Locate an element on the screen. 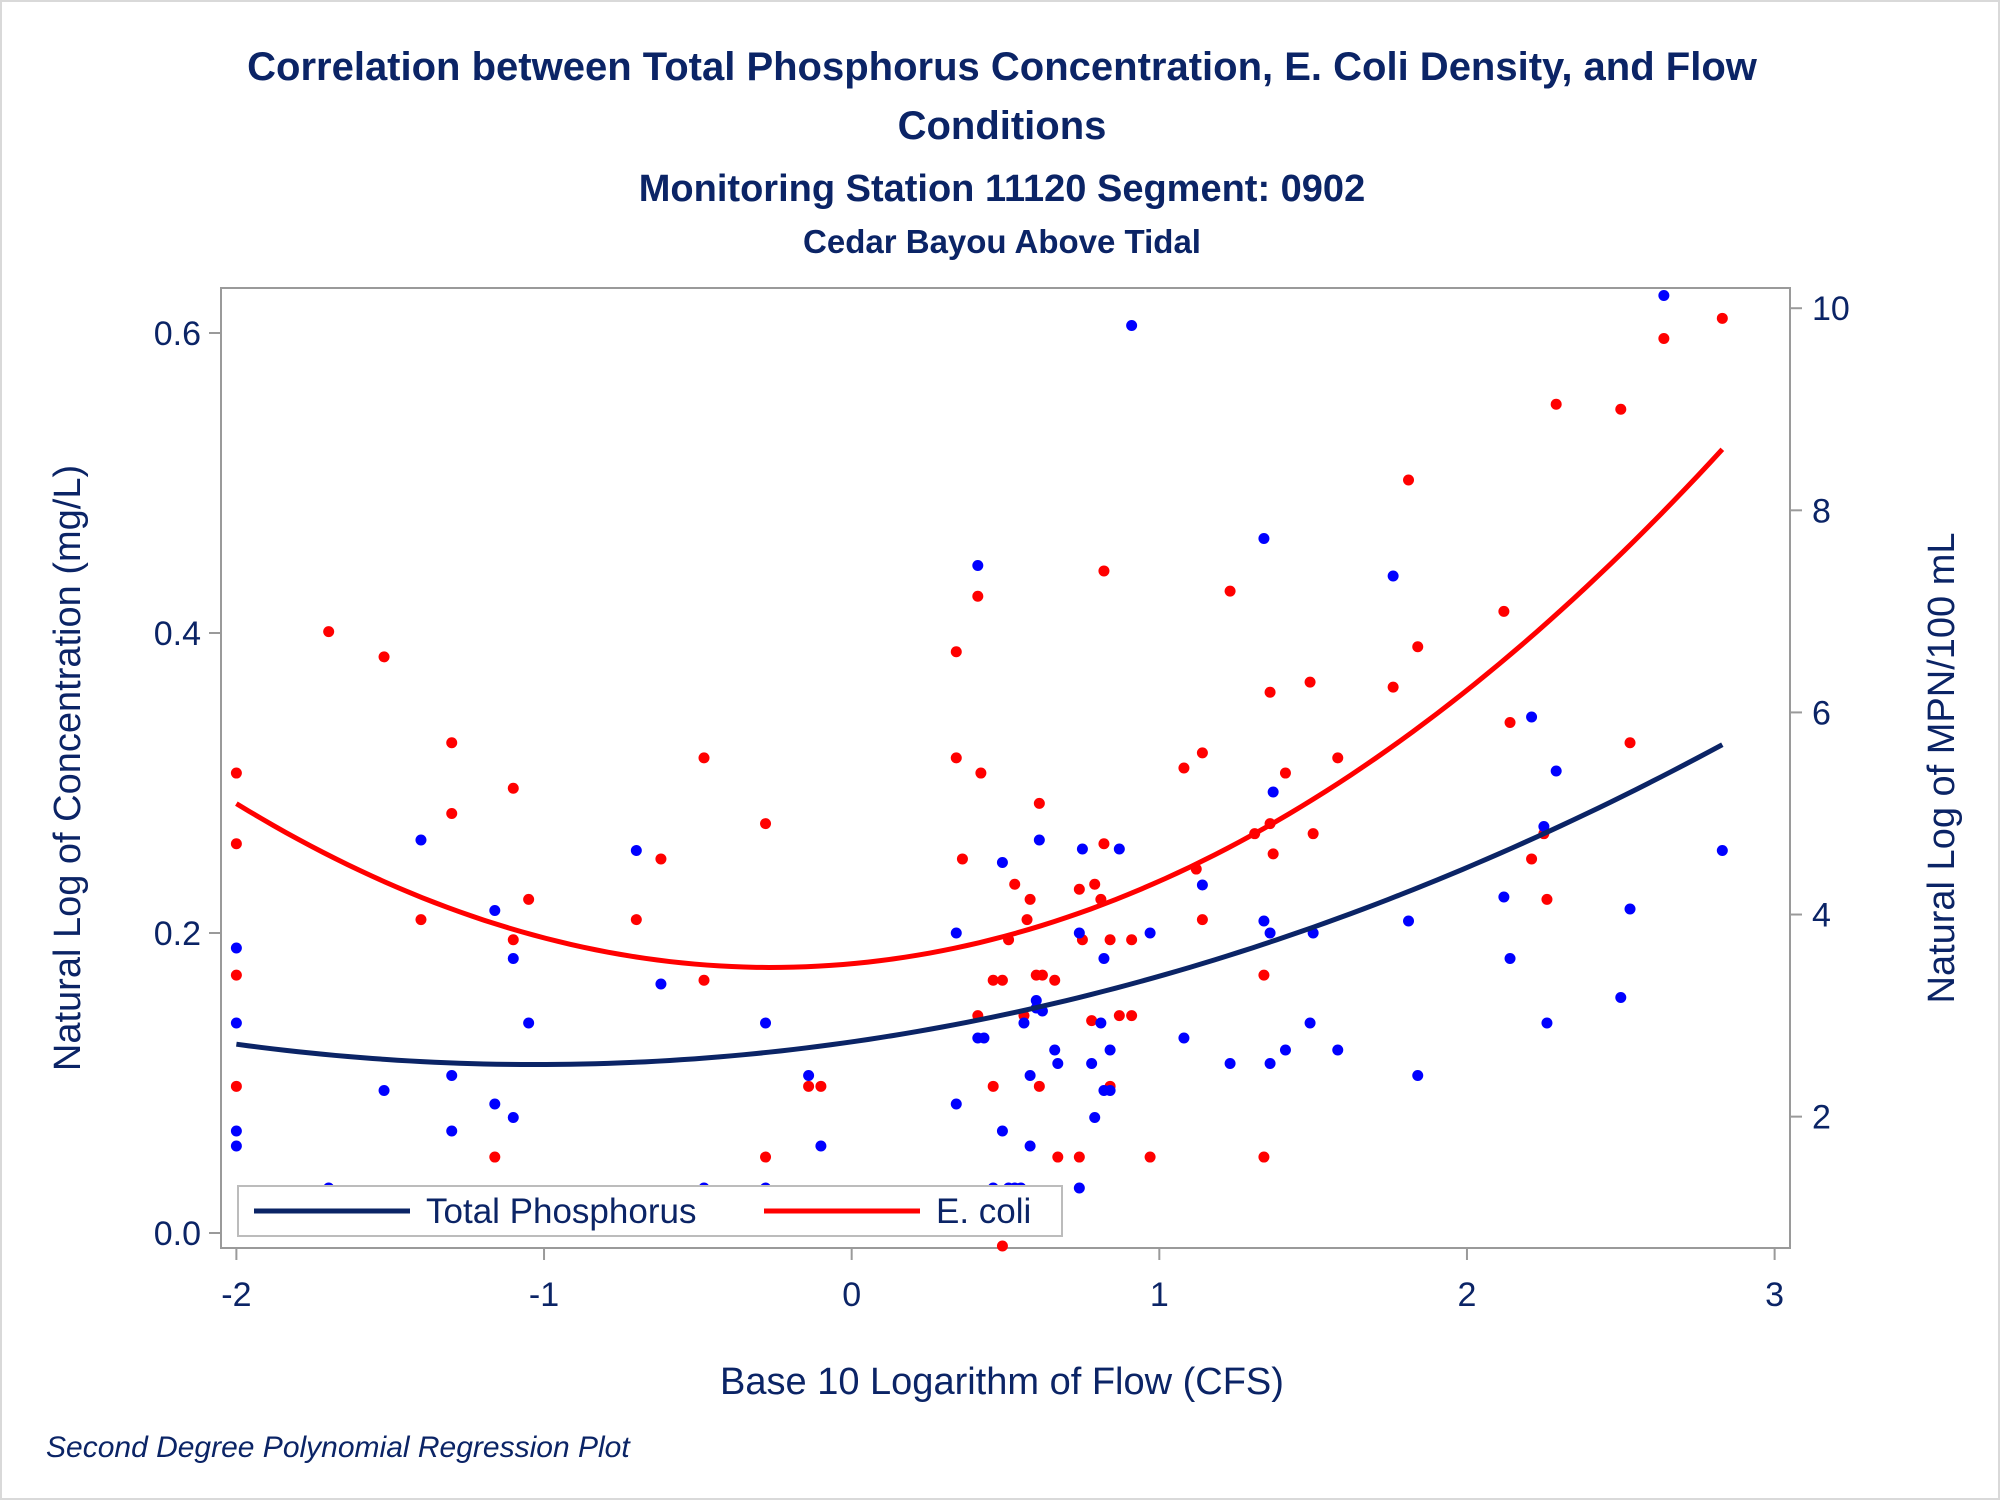 This screenshot has height=1502, width=2000. y-left-tick-label: 0.4 is located at coordinates (177, 634).